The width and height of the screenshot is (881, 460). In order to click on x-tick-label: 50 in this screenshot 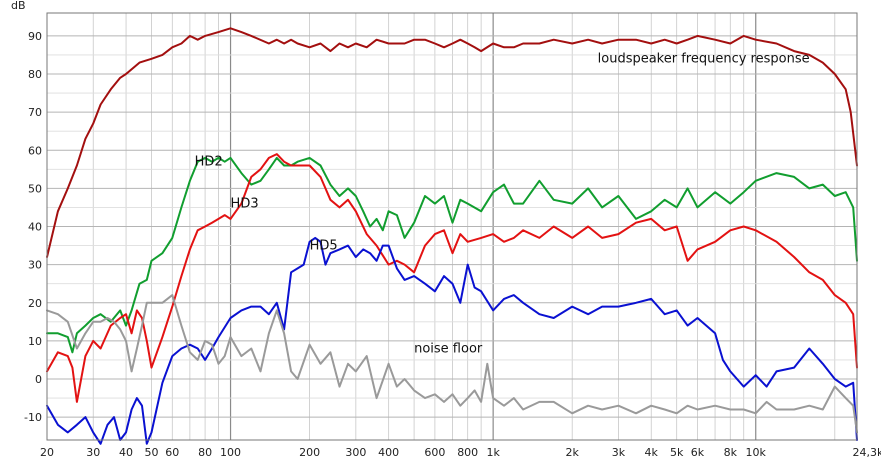, I will do `click(151, 452)`.